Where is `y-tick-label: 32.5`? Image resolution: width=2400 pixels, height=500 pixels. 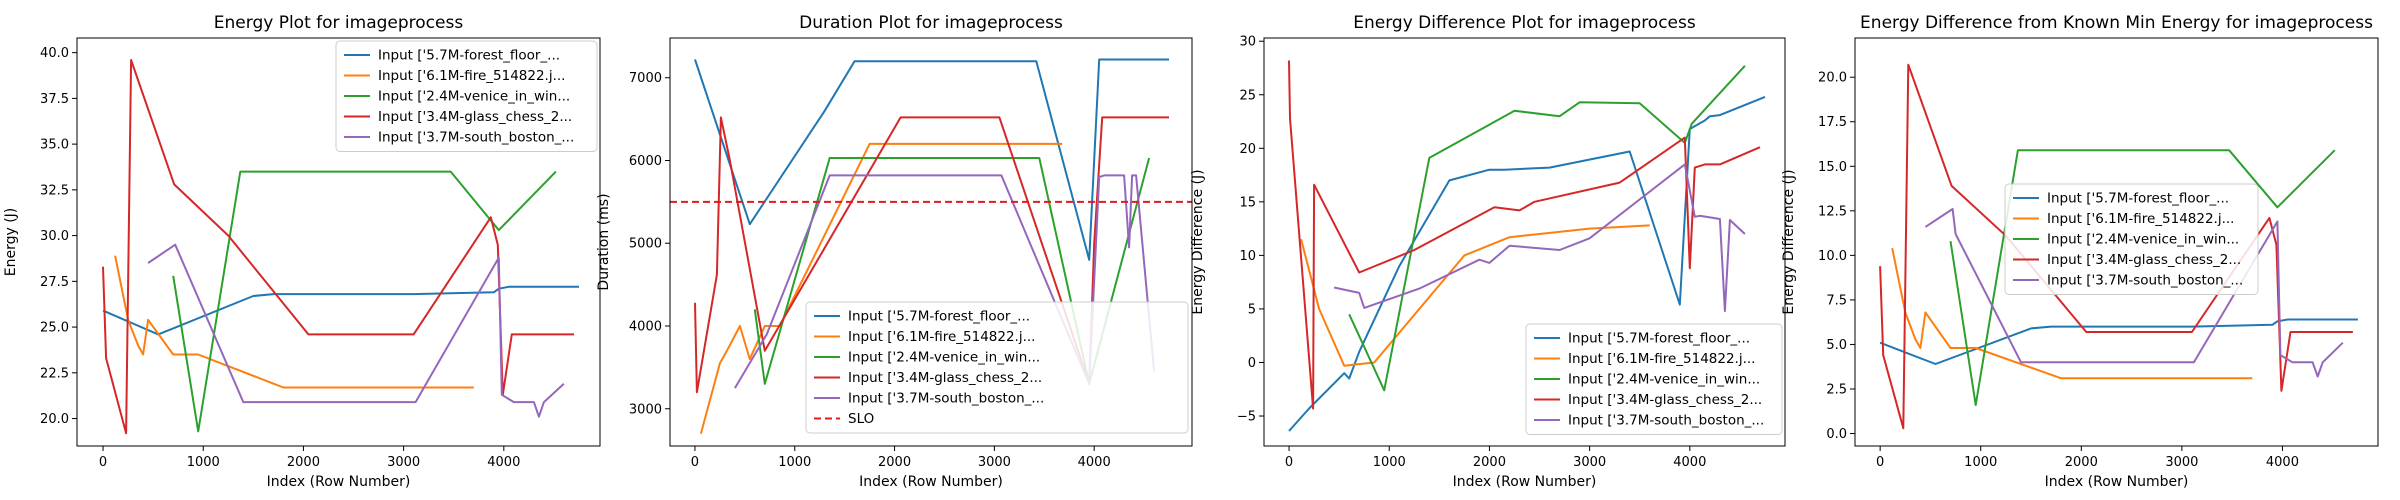 y-tick-label: 32.5 is located at coordinates (54, 190).